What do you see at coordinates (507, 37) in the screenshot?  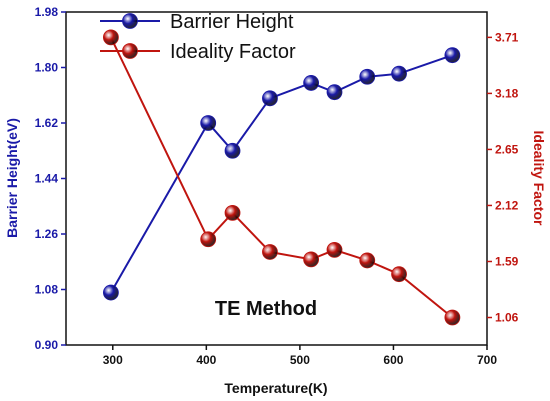 I see `y-right-tick-label: 3.71` at bounding box center [507, 37].